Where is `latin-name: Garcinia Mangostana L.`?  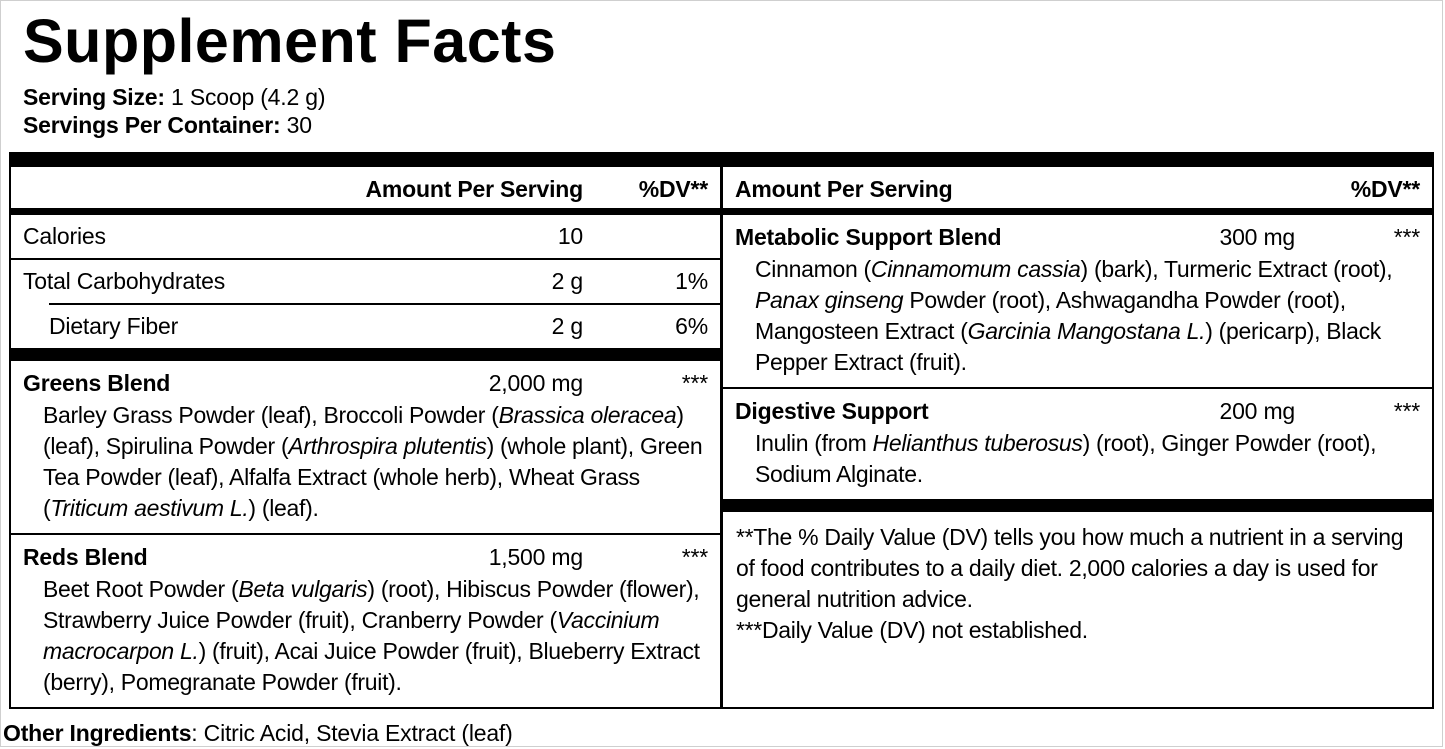
latin-name: Garcinia Mangostana L. is located at coordinates (1086, 331).